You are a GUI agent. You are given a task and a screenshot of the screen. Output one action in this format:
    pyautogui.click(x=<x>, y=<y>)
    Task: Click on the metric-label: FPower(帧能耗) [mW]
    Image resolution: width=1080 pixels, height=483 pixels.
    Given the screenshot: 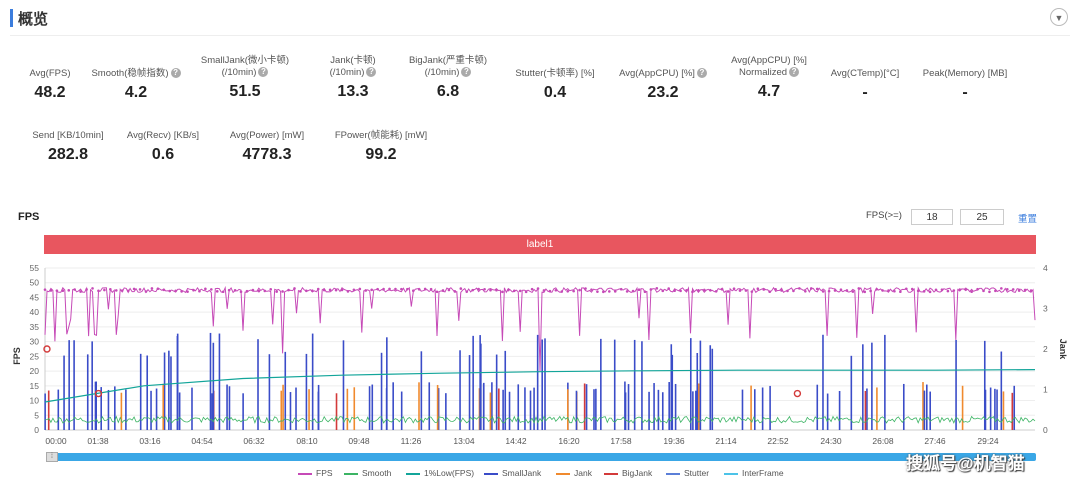 What is the action you would take?
    pyautogui.click(x=381, y=135)
    